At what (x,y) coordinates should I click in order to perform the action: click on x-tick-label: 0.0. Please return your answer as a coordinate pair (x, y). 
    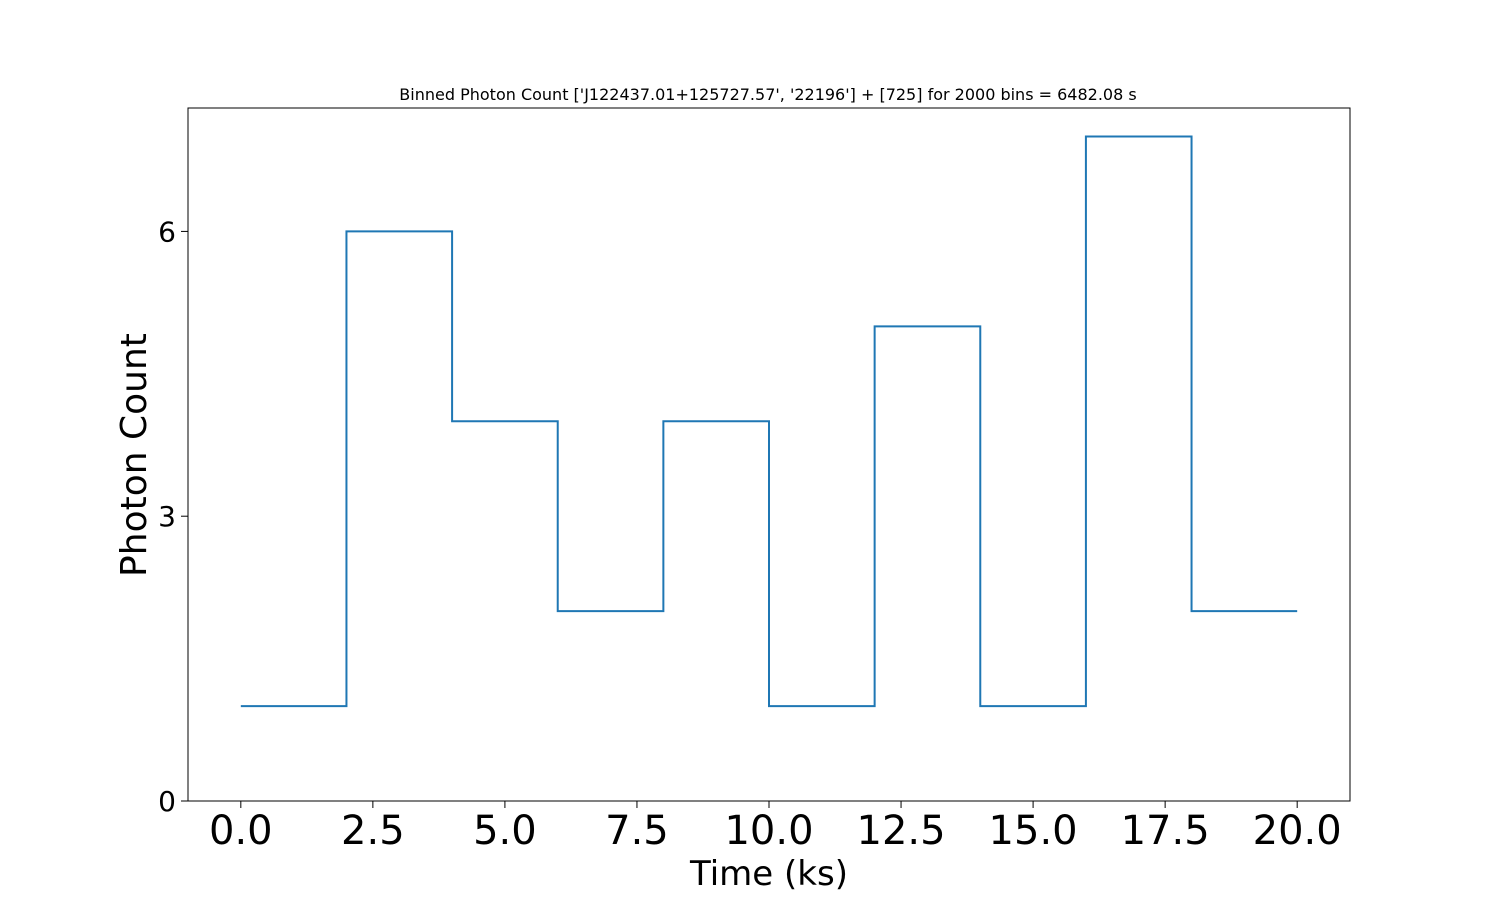
    Looking at the image, I should click on (241, 831).